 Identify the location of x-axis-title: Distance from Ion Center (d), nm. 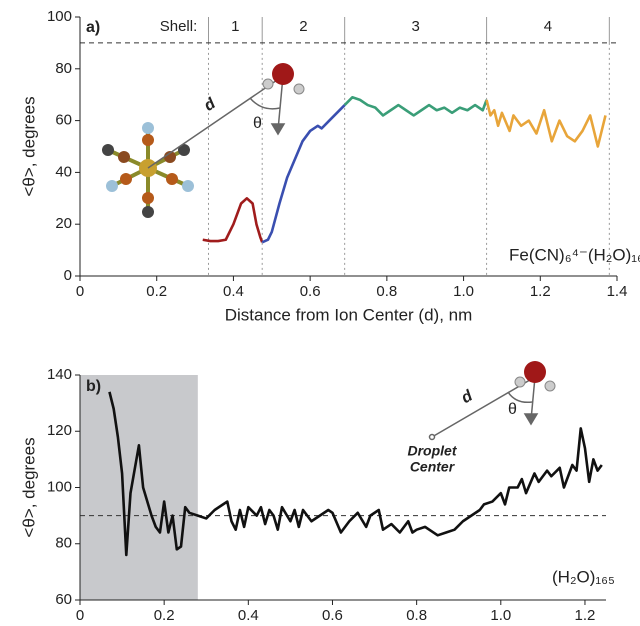
(349, 314).